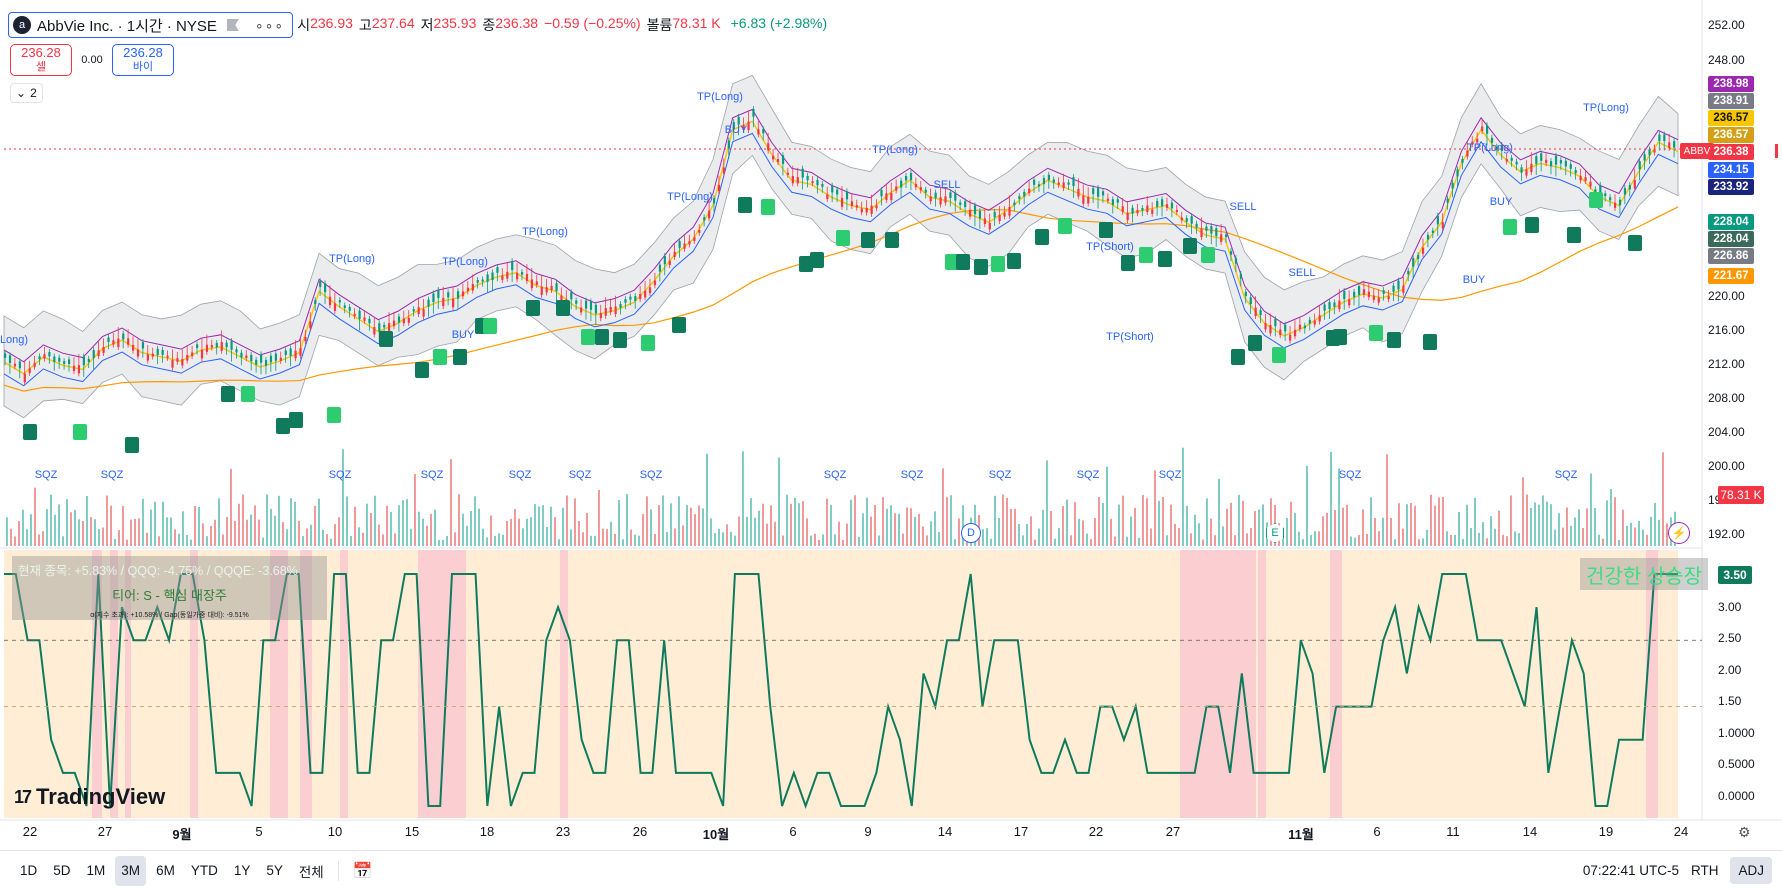 The height and width of the screenshot is (890, 1782). Describe the element at coordinates (1726, 330) in the screenshot. I see `price-tick-label: 216.00` at that location.